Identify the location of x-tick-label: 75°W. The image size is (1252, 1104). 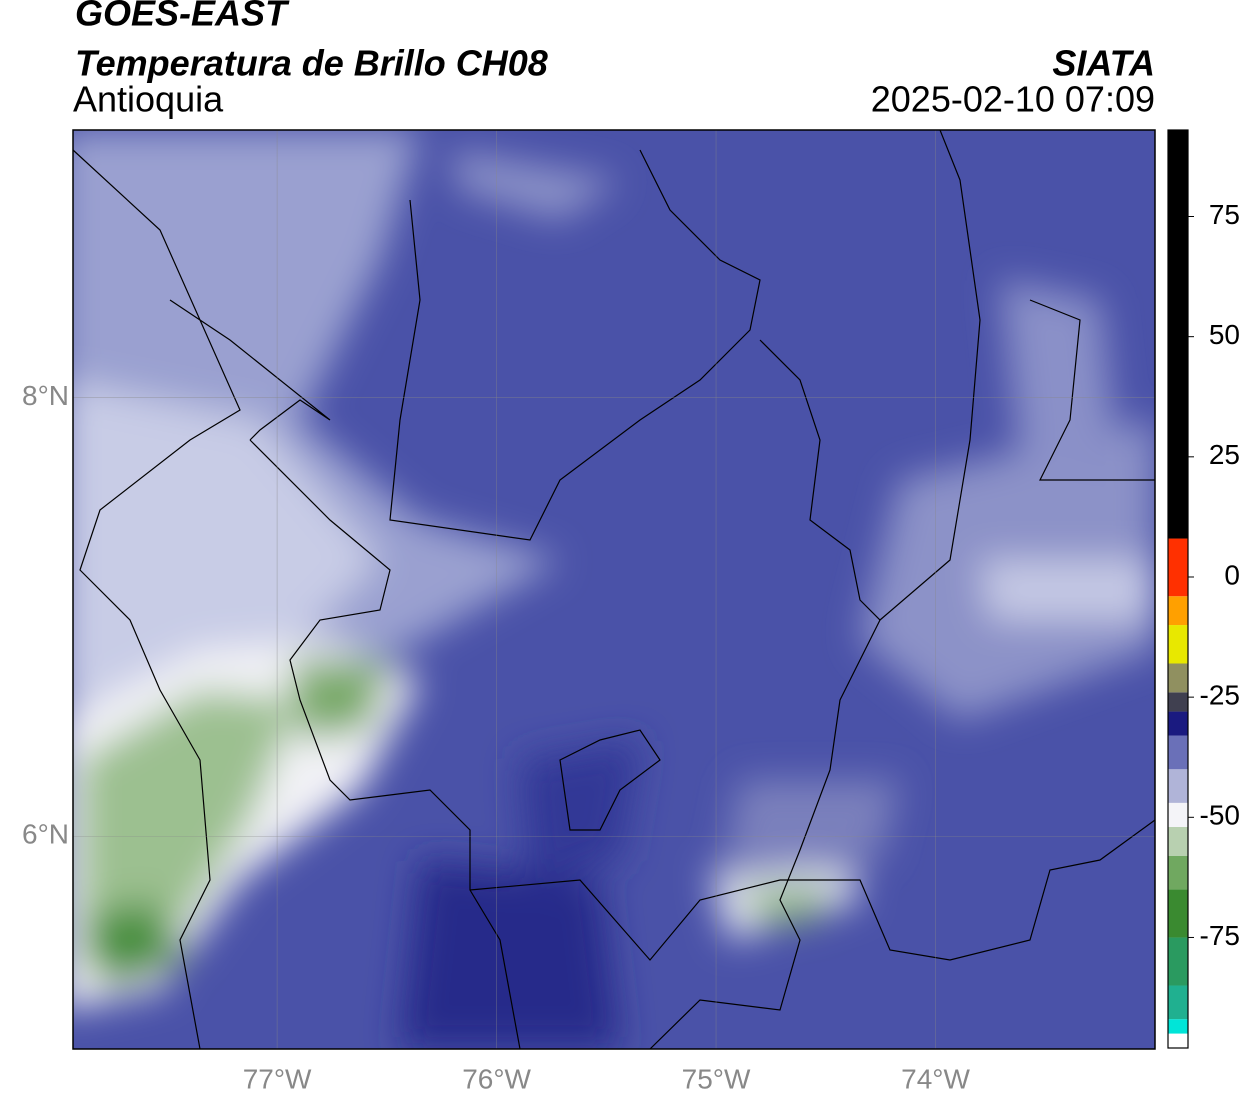
(716, 1078).